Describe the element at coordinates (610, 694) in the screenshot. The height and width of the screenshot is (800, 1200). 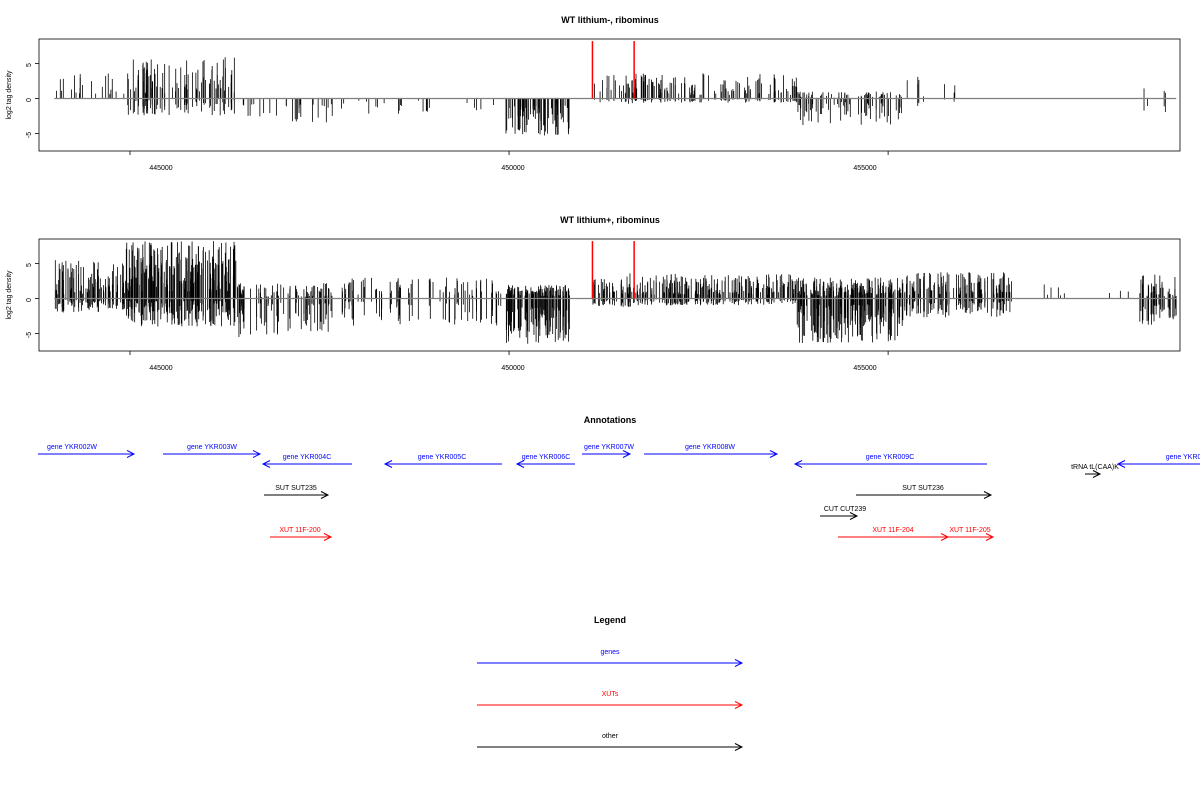
I see `legend-label: XUTs` at that location.